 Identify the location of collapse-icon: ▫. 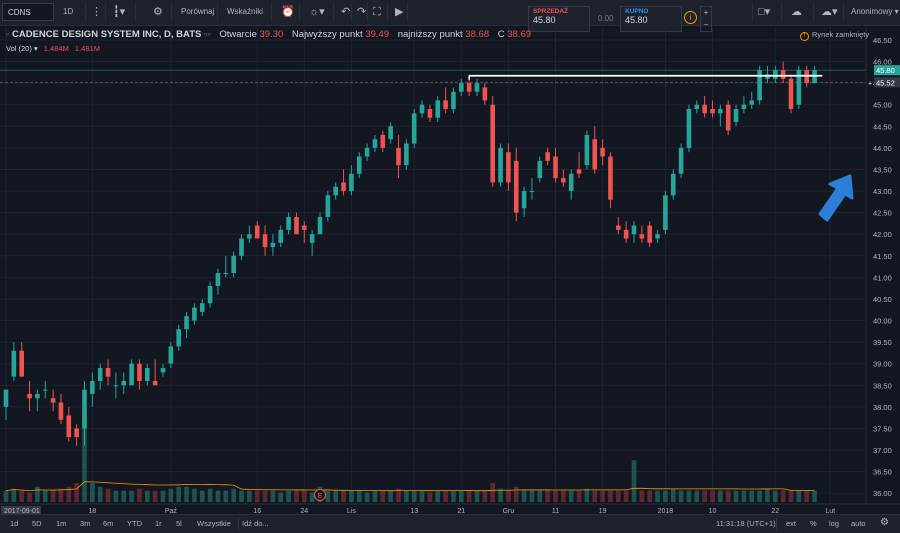
(8, 34).